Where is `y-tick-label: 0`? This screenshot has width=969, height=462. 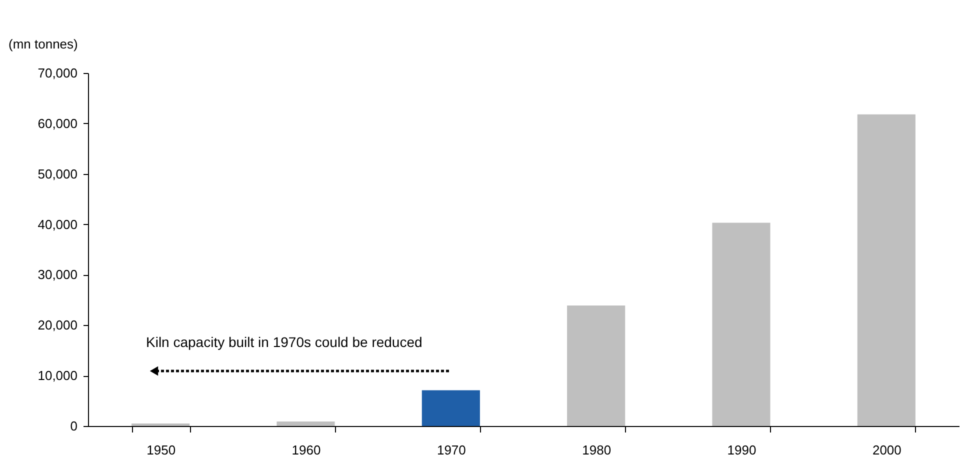
y-tick-label: 0 is located at coordinates (74, 426).